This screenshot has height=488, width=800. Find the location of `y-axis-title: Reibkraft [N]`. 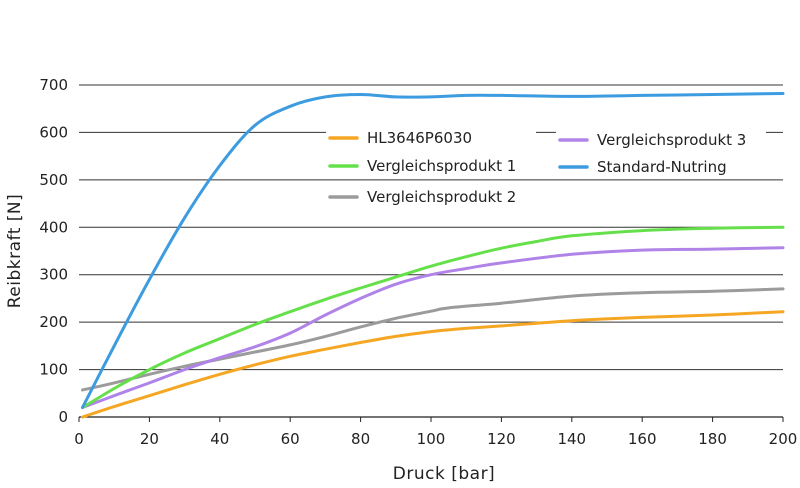

y-axis-title: Reibkraft [N] is located at coordinates (15, 251).